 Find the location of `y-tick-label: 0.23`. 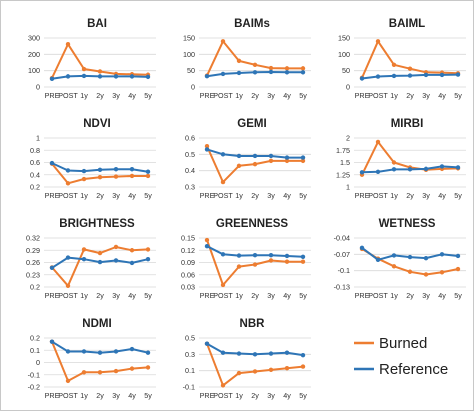

y-tick-label: 0.23 is located at coordinates (33, 274).